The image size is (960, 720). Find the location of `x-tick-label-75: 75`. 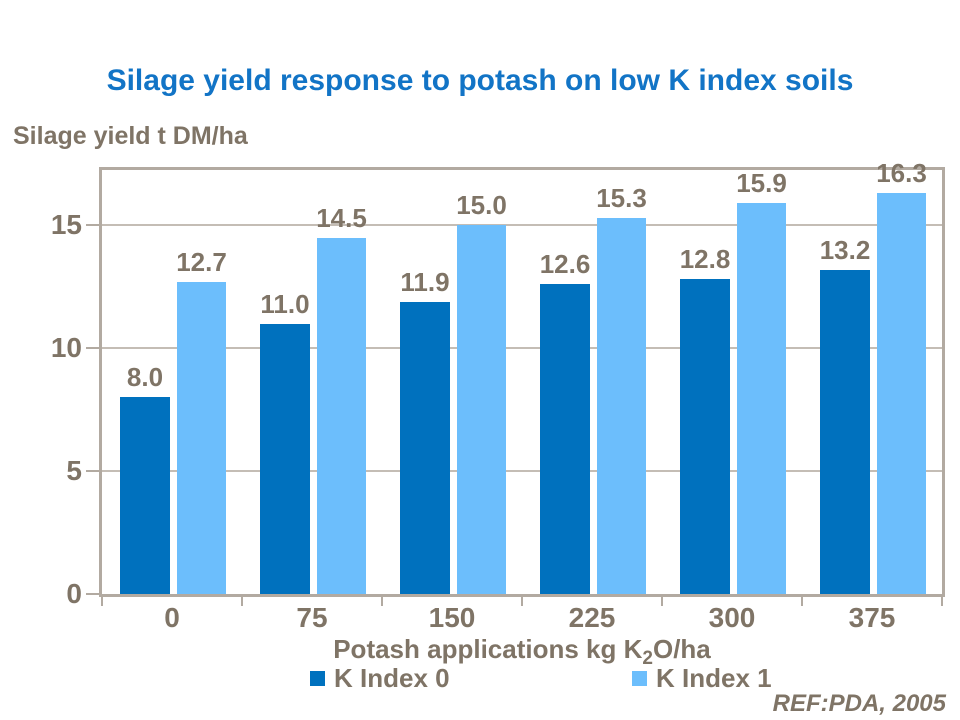

x-tick-label-75: 75 is located at coordinates (312, 617).